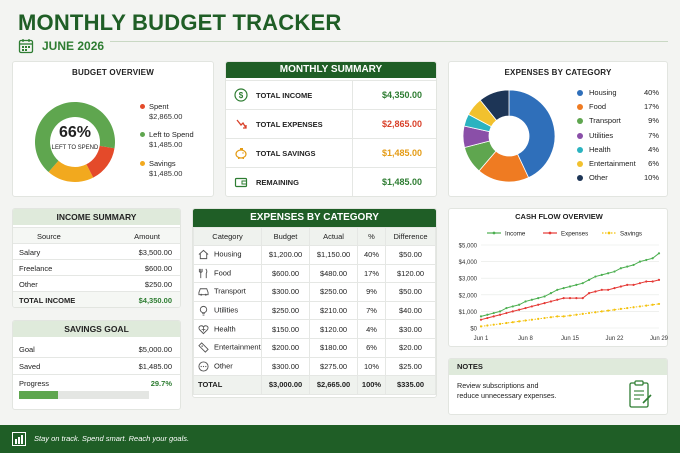 This screenshot has height=453, width=680. I want to click on expense-row-health: Health $150.00 $120.00 4% $30.00, so click(314, 329).